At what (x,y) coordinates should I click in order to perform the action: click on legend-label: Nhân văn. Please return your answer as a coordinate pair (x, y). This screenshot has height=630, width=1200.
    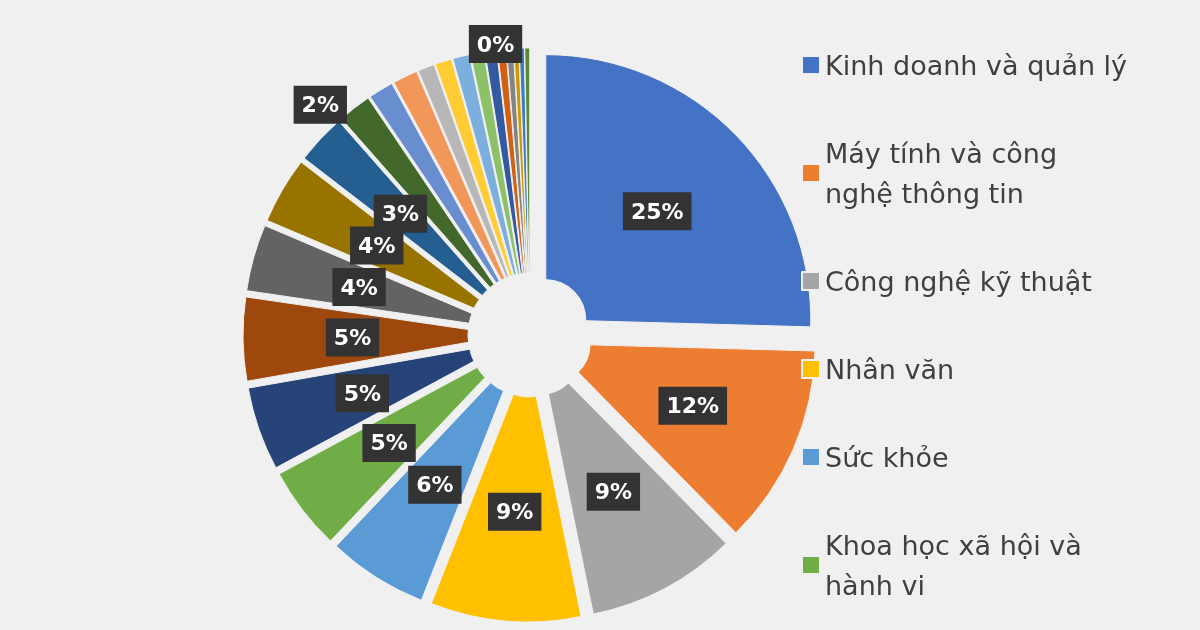
    Looking at the image, I should click on (890, 369).